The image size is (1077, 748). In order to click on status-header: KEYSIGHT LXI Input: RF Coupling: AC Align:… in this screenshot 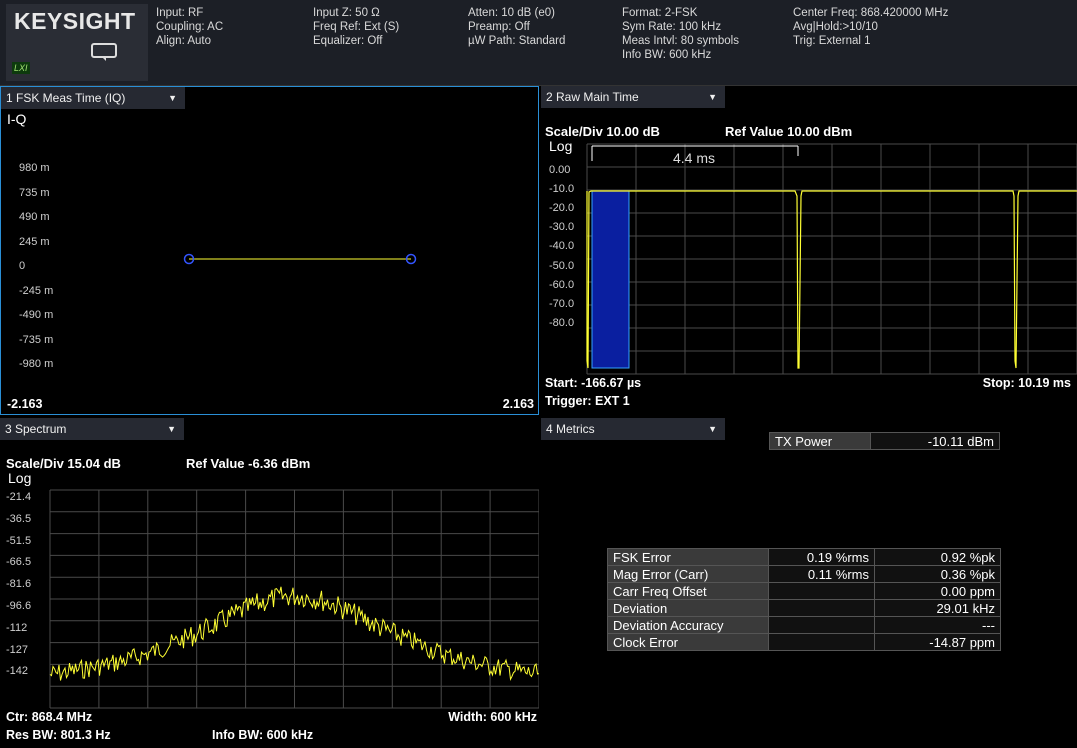, I will do `click(538, 43)`.